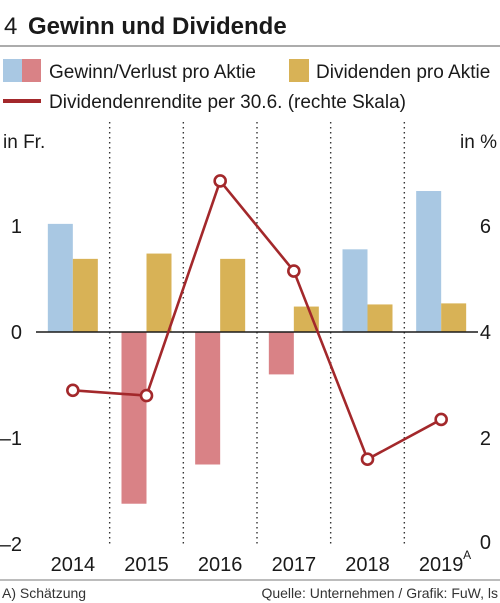 Image resolution: width=500 pixels, height=603 pixels. I want to click on right-tick-label: 2, so click(485, 439).